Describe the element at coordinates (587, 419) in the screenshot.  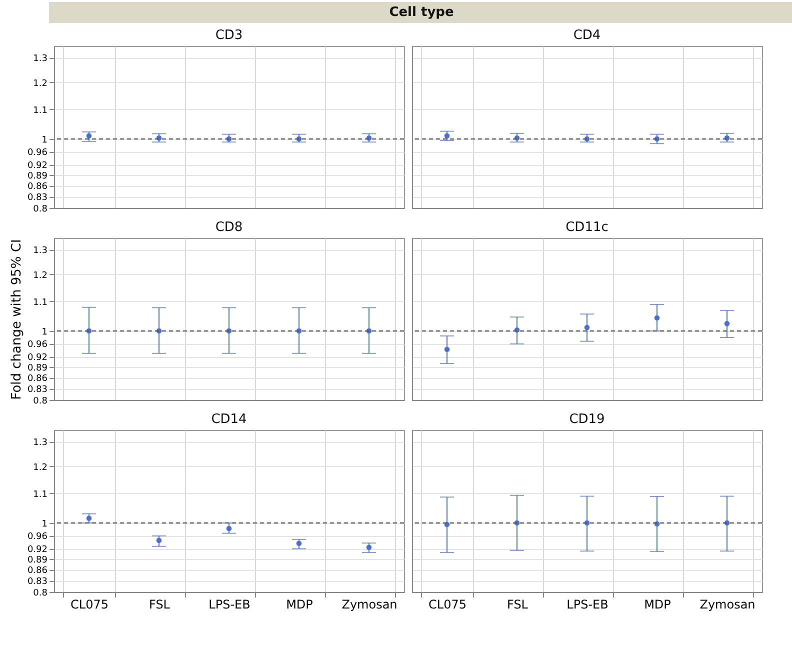
I see `chart-title: CD19` at that location.